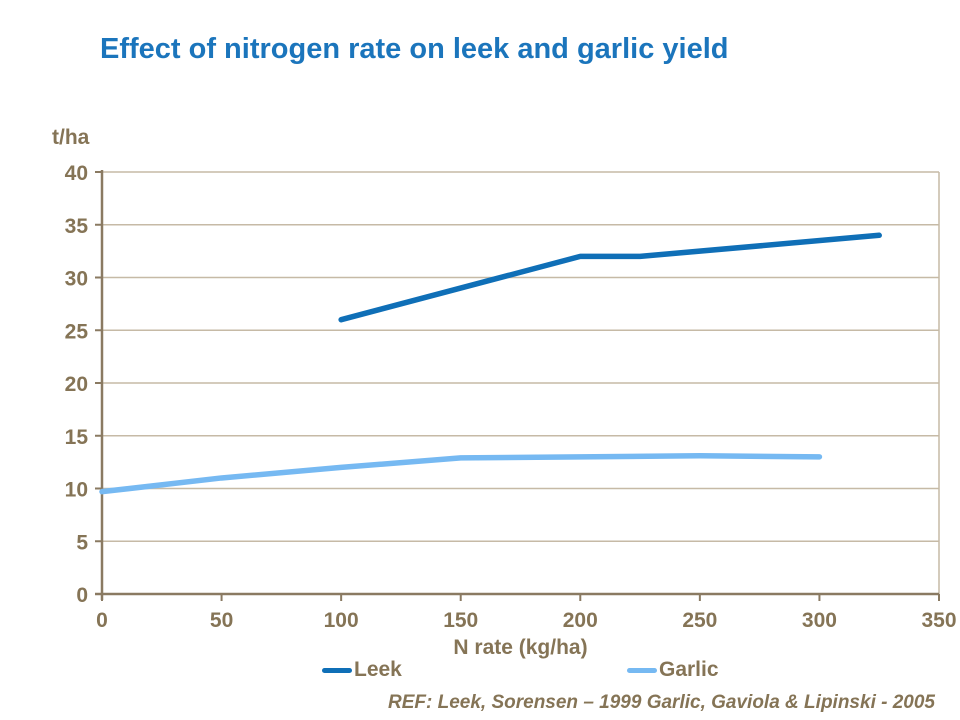 This screenshot has height=720, width=960. What do you see at coordinates (76, 384) in the screenshot?
I see `y-tick-label: 20` at bounding box center [76, 384].